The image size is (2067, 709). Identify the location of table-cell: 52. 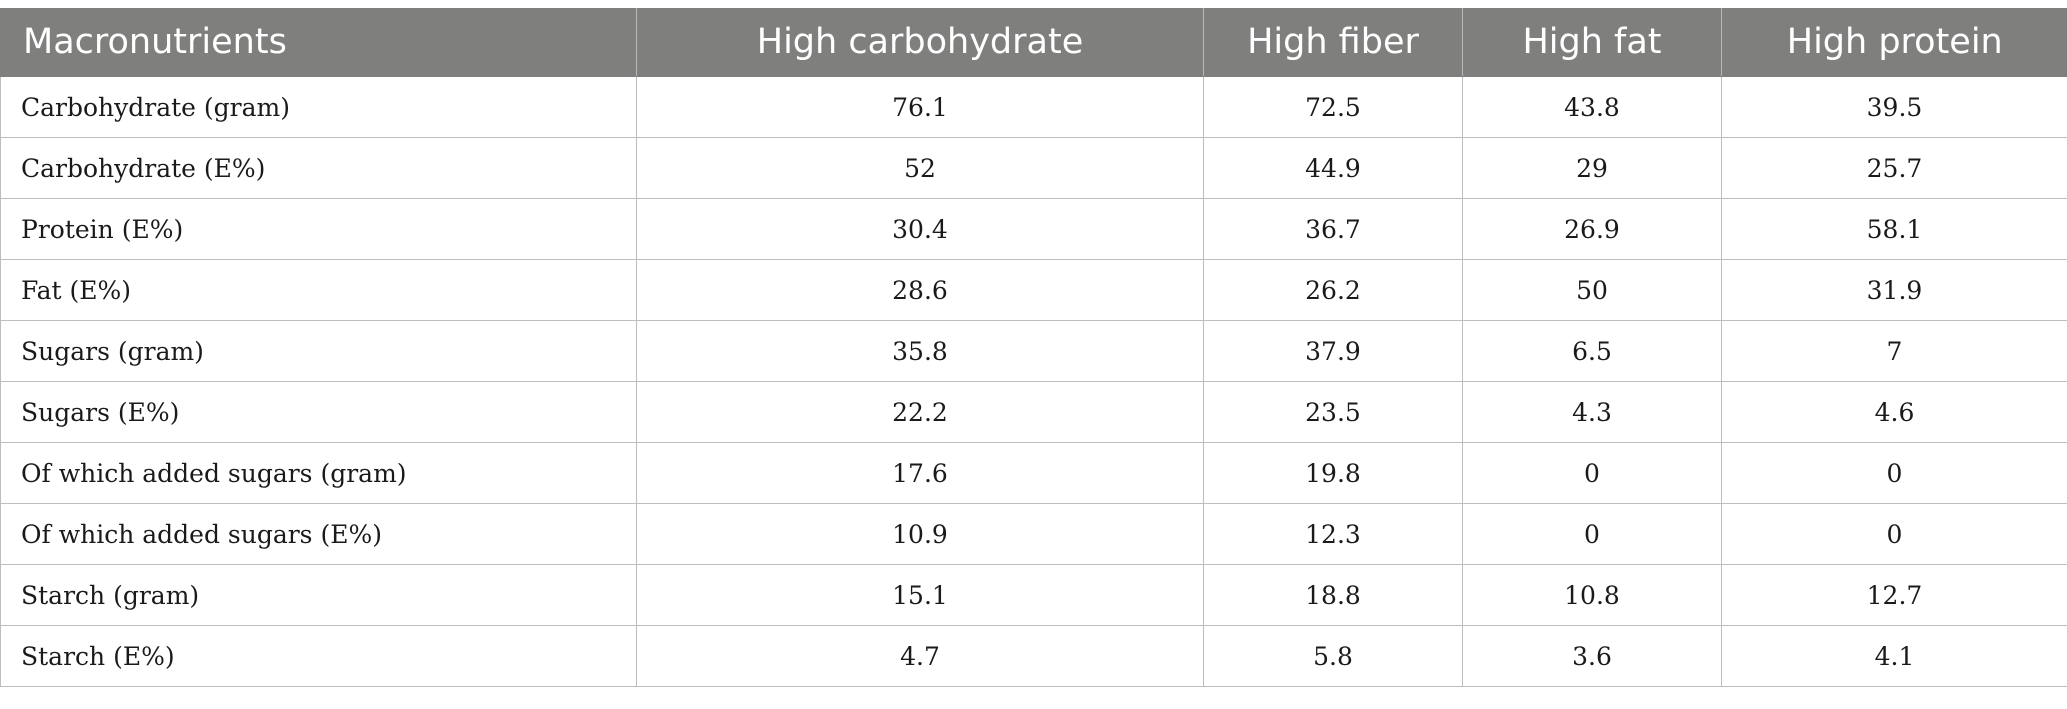
(920, 168).